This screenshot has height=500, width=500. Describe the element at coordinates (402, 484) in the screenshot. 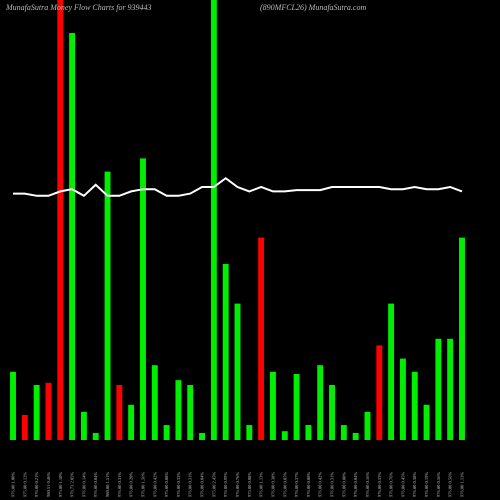

I see `x-tick-label: 976.00 0.45%` at that location.